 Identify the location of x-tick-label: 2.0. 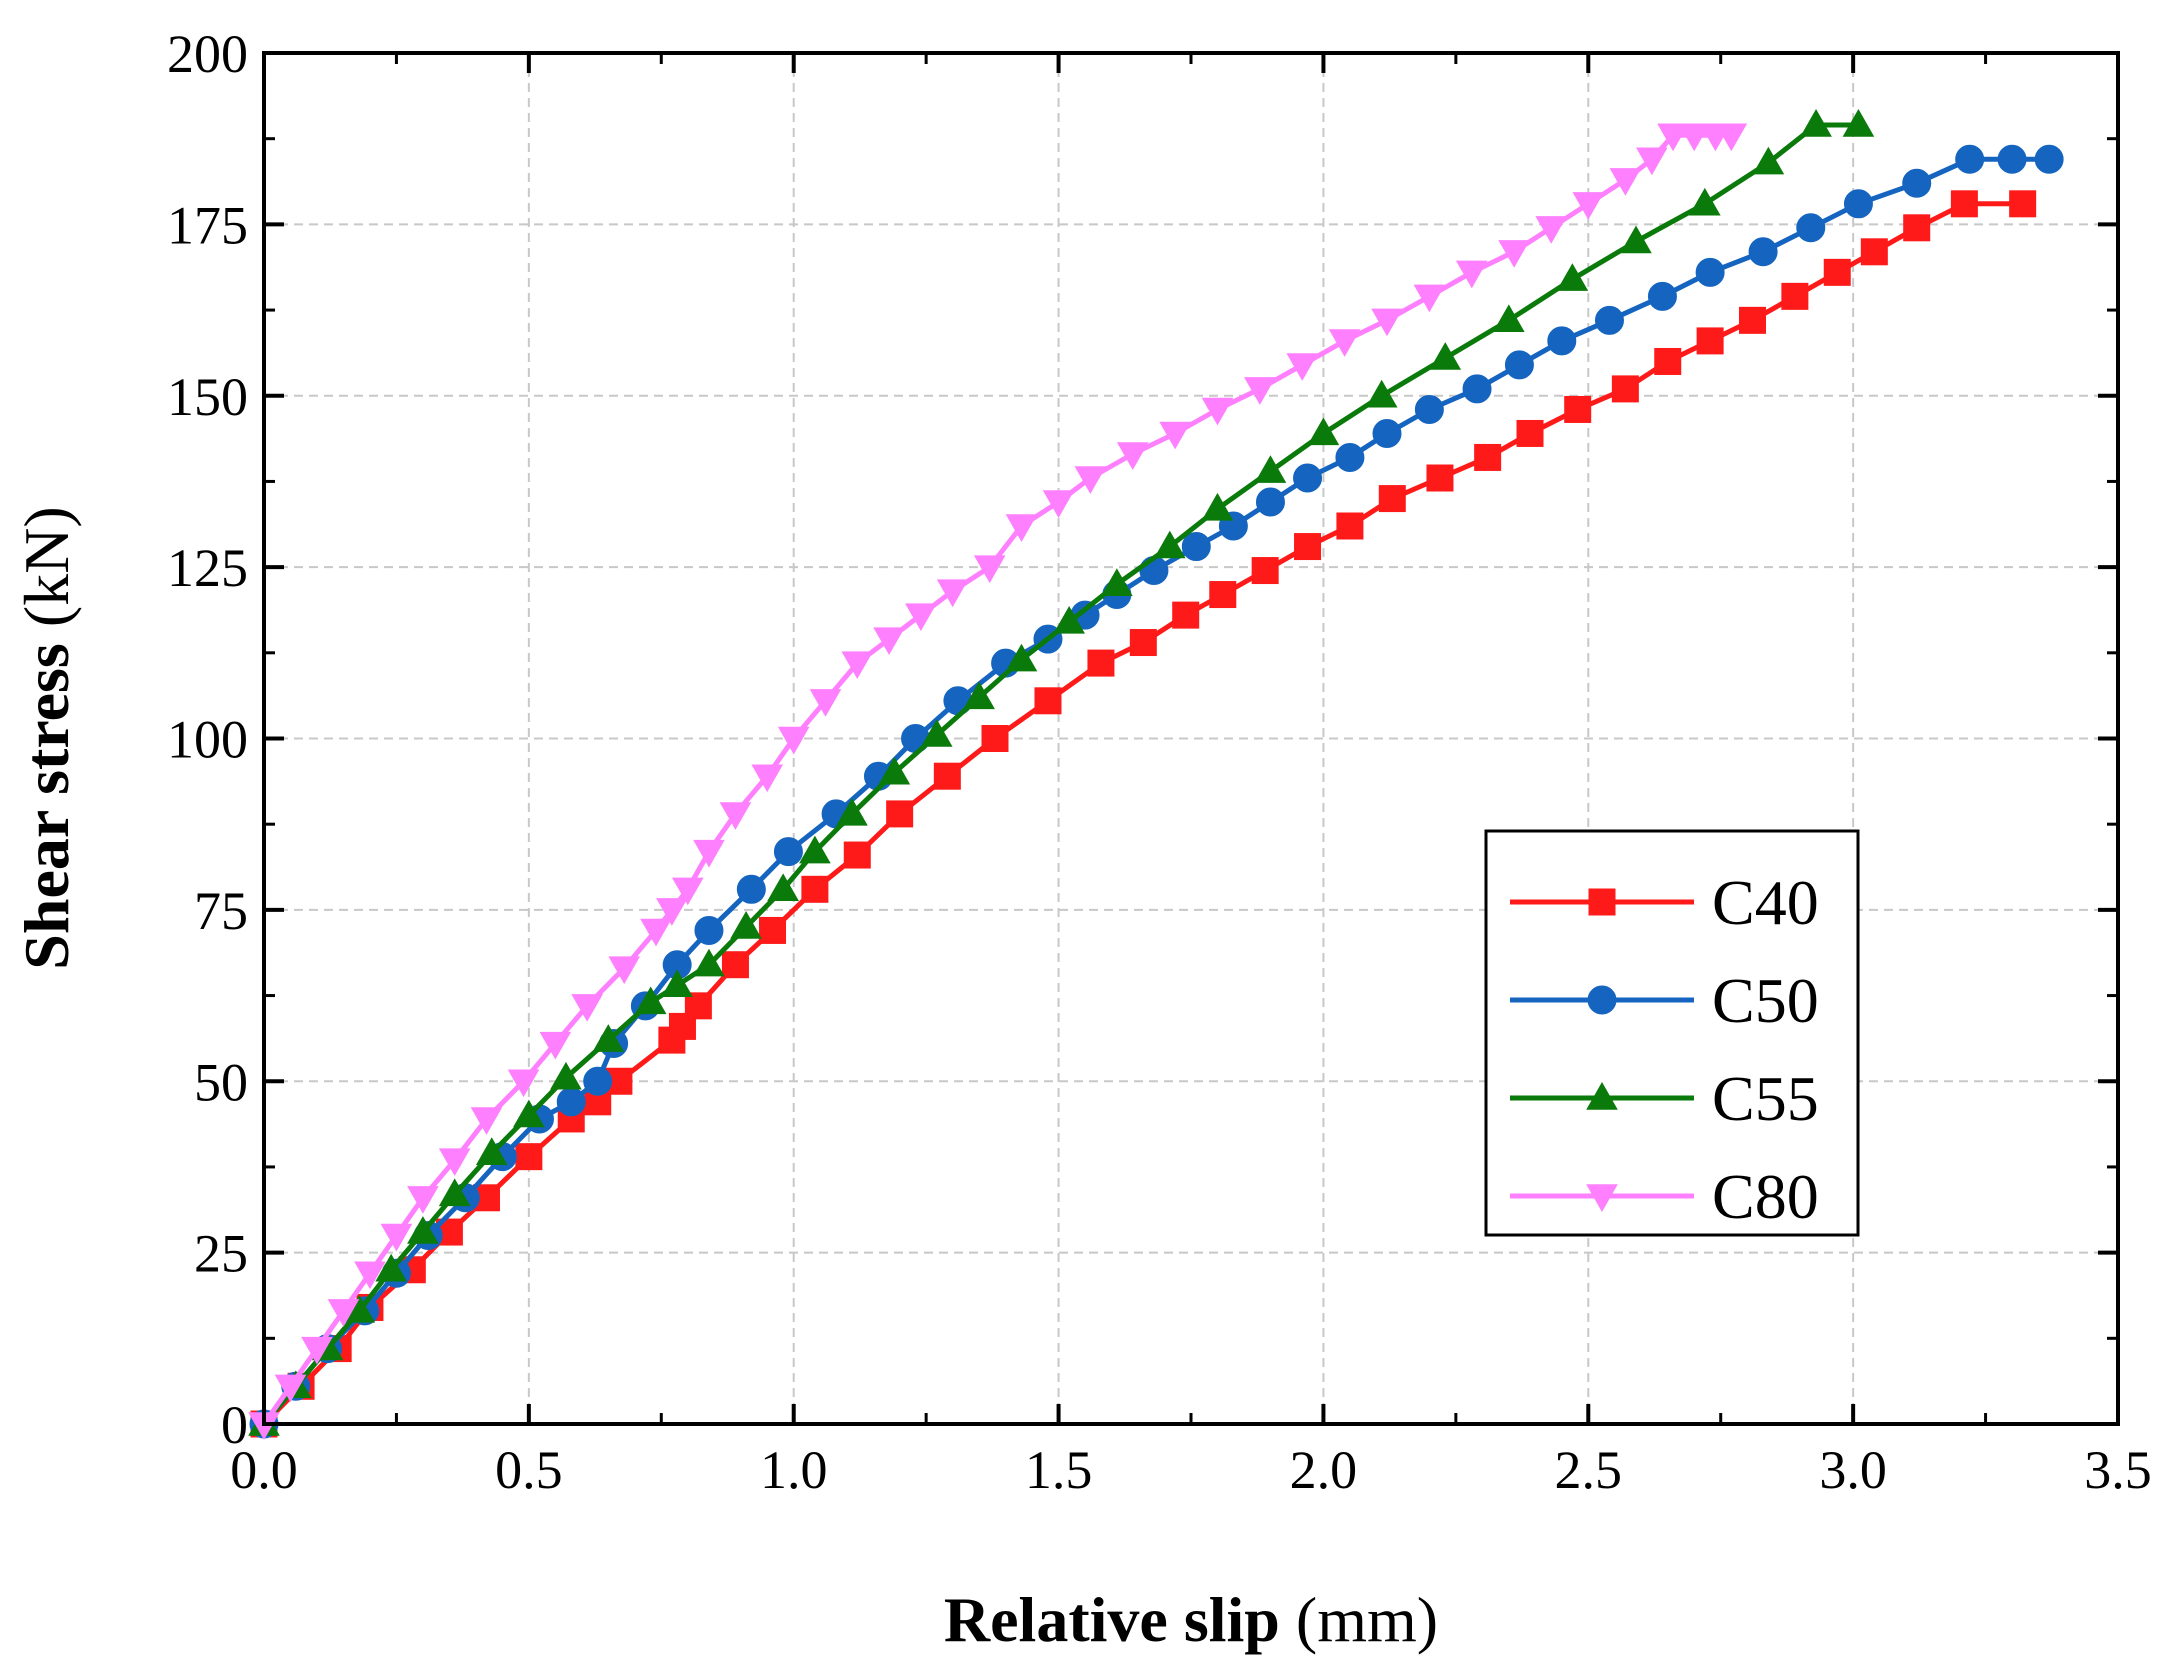
(1324, 1470).